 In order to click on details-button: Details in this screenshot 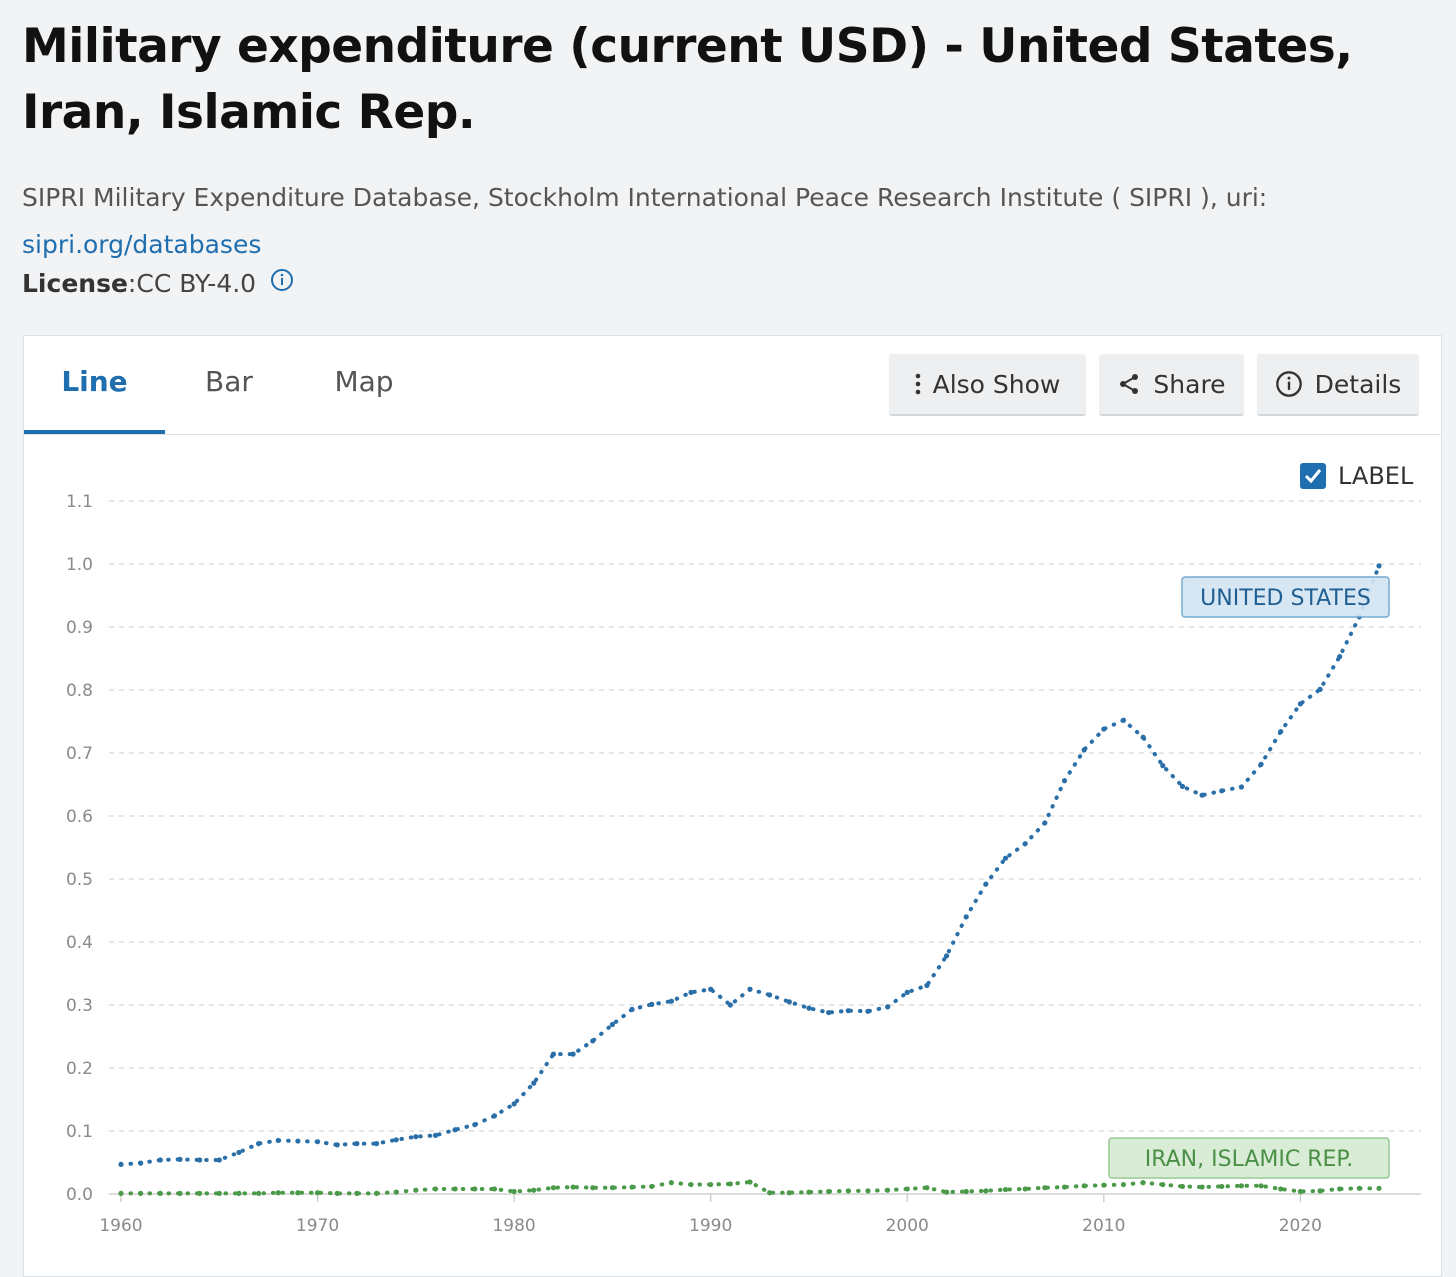, I will do `click(1338, 385)`.